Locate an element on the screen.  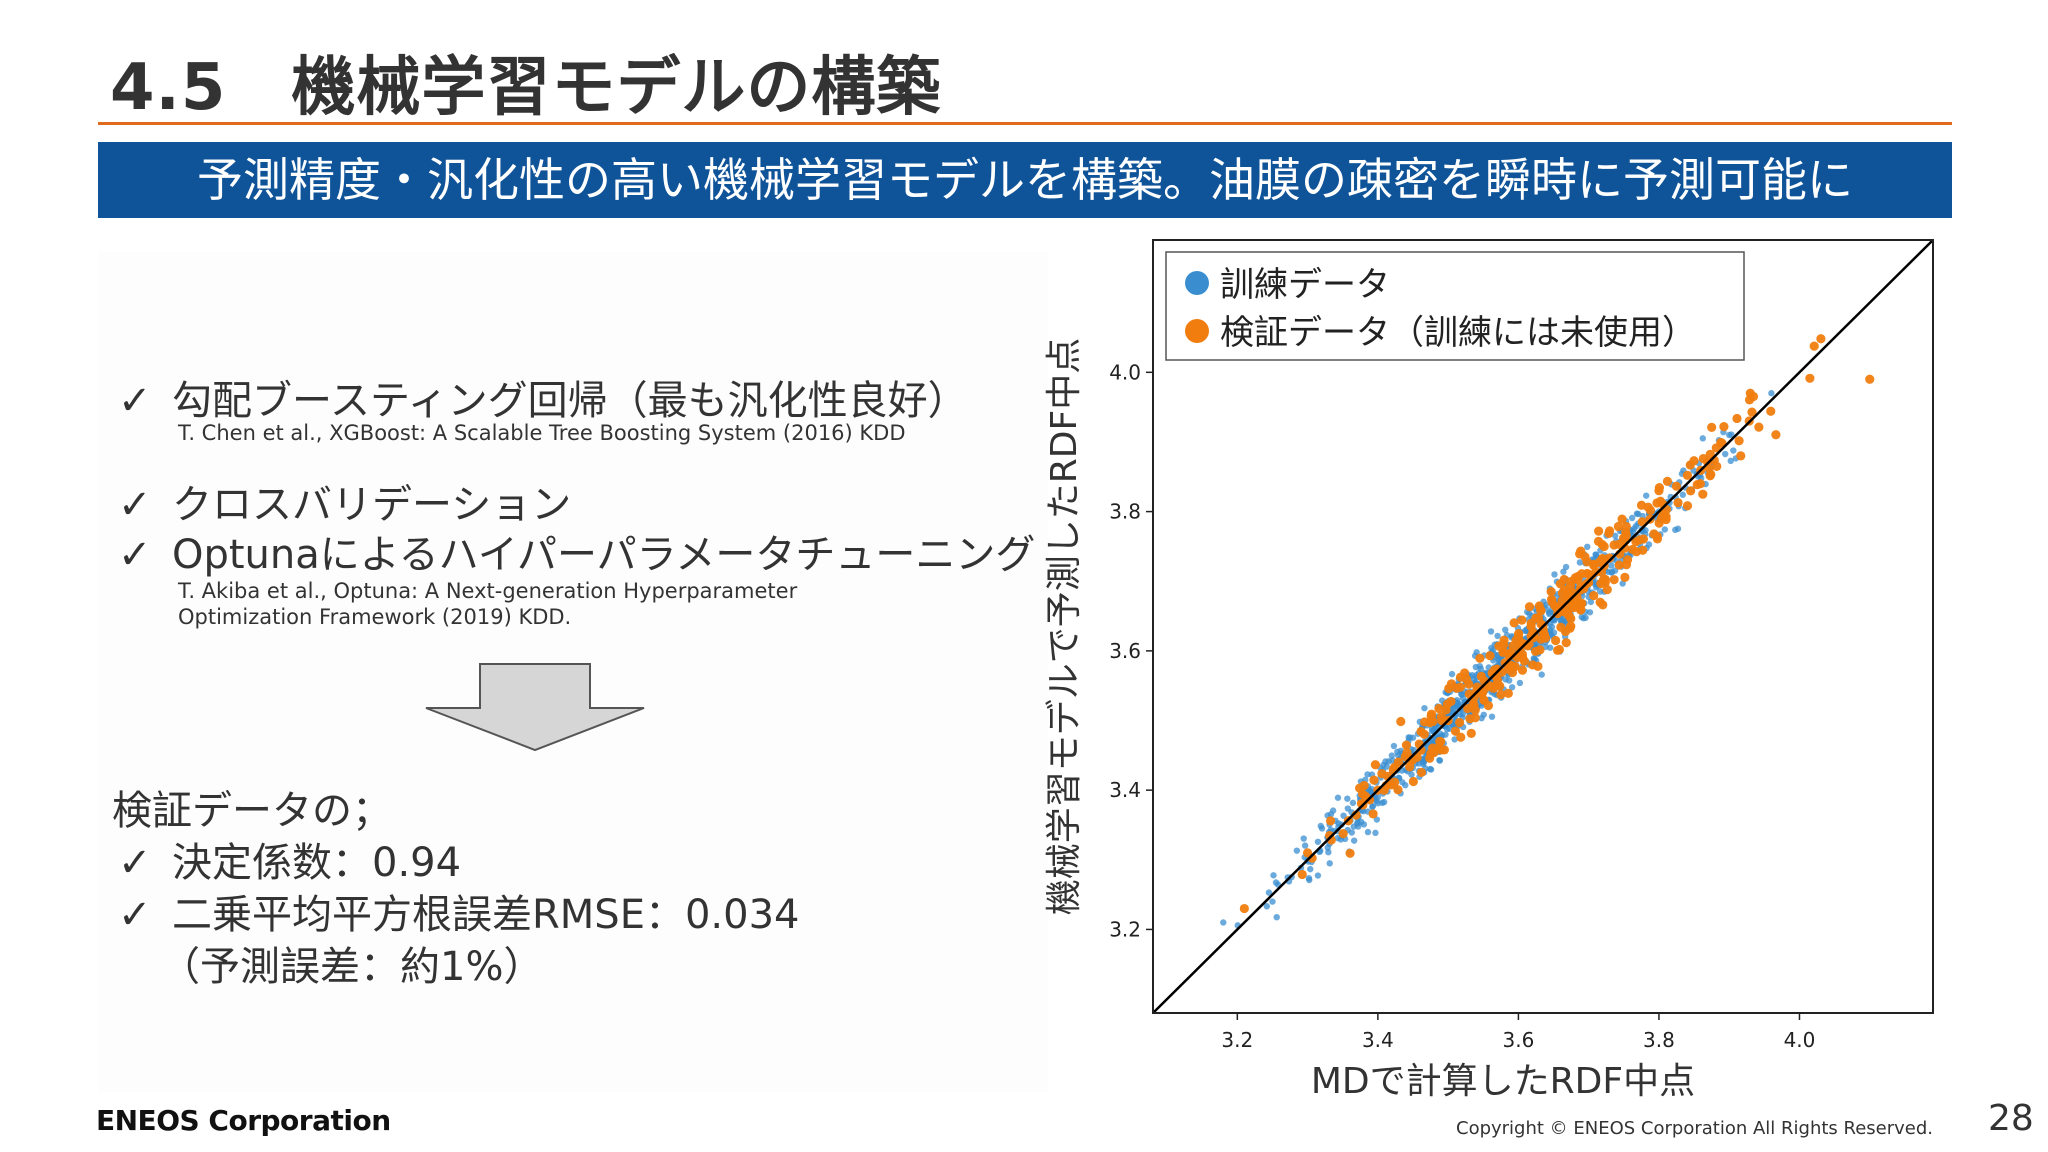
method-bullet-cv: ✓ クロスバリデーション is located at coordinates (344, 501).